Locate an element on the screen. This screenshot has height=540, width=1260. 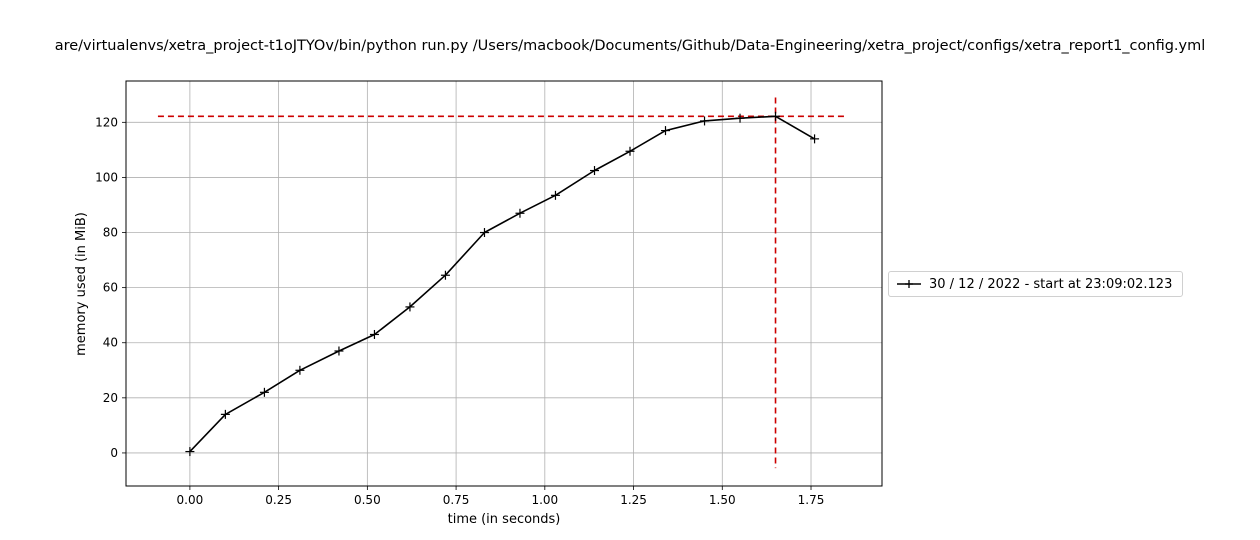
y-tick-label: 120 is located at coordinates (106, 122).